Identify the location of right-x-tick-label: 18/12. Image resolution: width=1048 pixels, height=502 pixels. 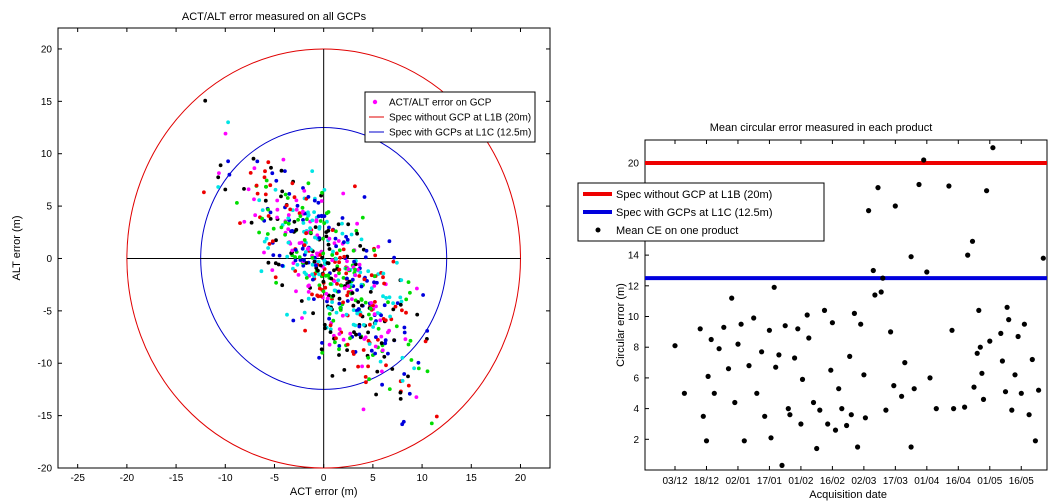
(706, 481).